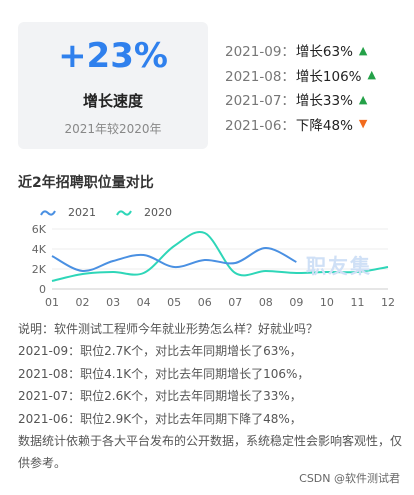 This screenshot has width=414, height=495. I want to click on monthly-row: 2021-09： 增长63% ▲, so click(315, 50).